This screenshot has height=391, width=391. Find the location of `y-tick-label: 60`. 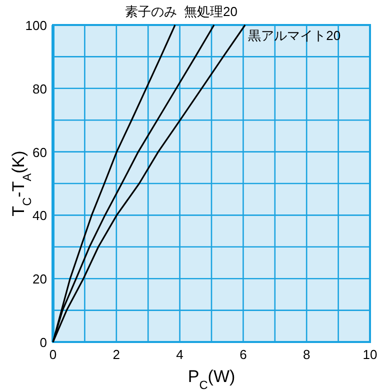

y-tick-label: 60 is located at coordinates (39, 152).